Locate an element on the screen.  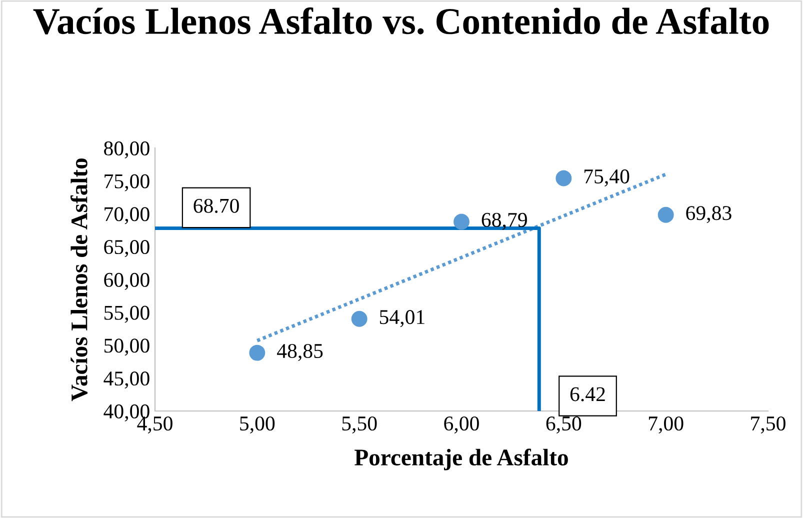
x-tick-label: 5,50 is located at coordinates (359, 425).